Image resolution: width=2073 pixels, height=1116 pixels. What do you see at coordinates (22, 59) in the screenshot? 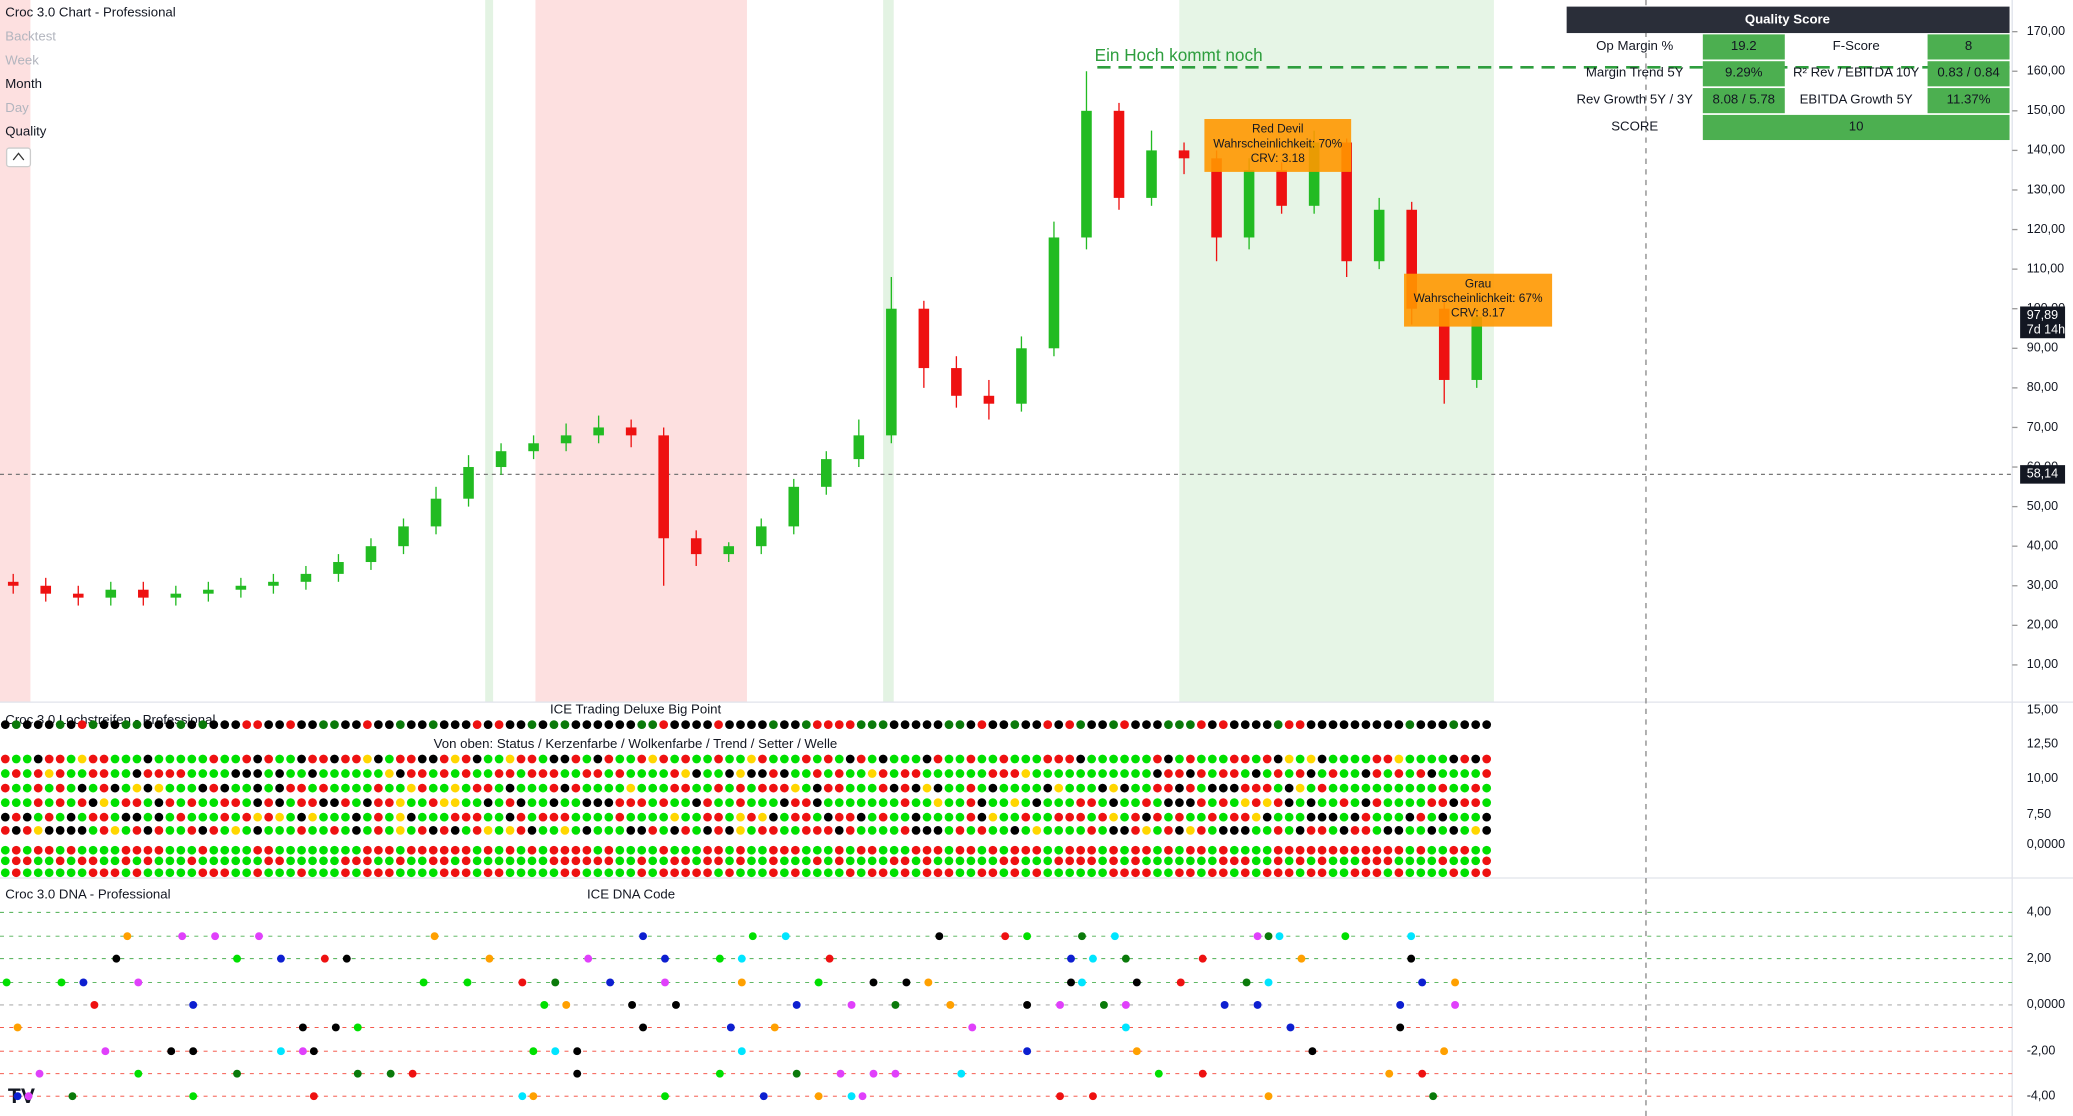
I see `legend-item: Week` at bounding box center [22, 59].